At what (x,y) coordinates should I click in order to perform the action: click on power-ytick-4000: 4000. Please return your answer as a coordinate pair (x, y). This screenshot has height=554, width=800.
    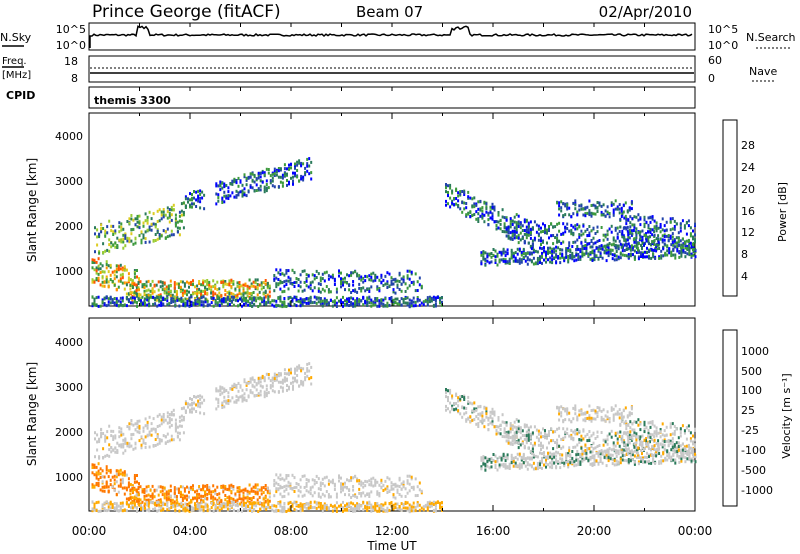
    Looking at the image, I should click on (69, 136).